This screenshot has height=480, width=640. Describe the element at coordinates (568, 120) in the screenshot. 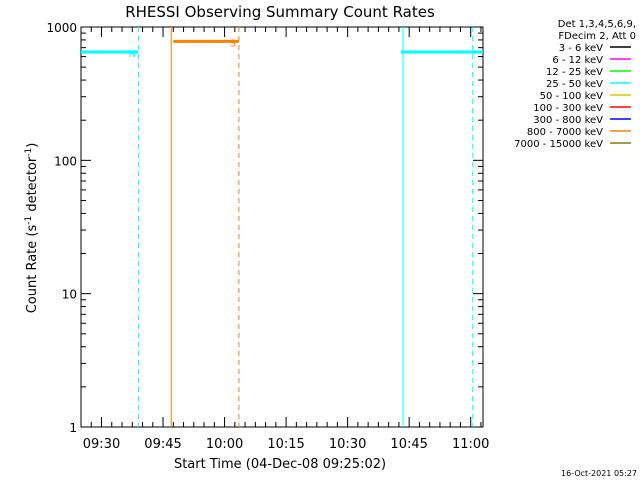

I see `legend-label-6: 300 - 800 keV` at that location.